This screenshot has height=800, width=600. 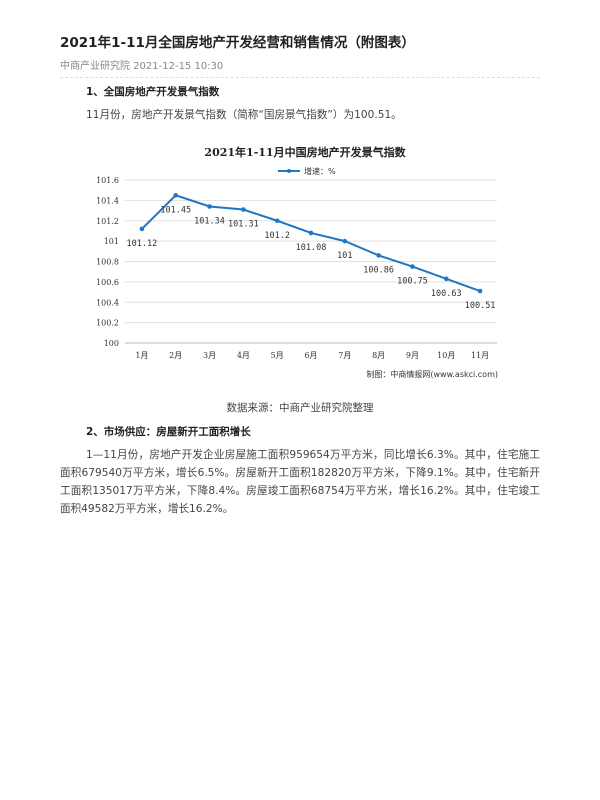 What do you see at coordinates (107, 323) in the screenshot?
I see `y-tick-label: 100.2` at bounding box center [107, 323].